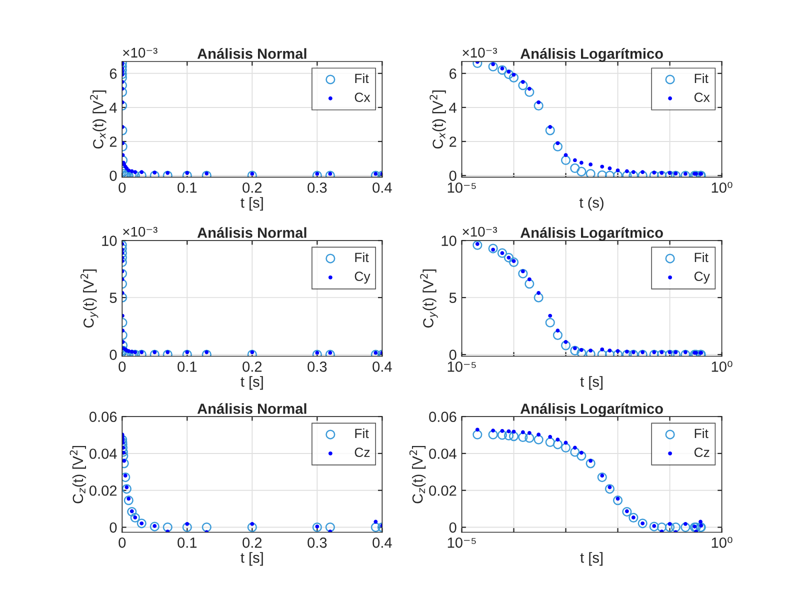 The width and height of the screenshot is (788, 609). I want to click on x-axis-title: t (s), so click(591, 204).